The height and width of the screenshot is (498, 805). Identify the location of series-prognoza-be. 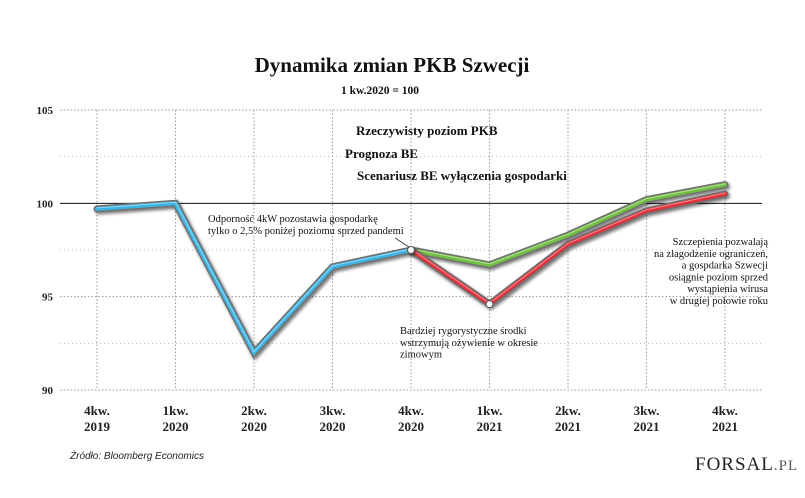
(568, 225).